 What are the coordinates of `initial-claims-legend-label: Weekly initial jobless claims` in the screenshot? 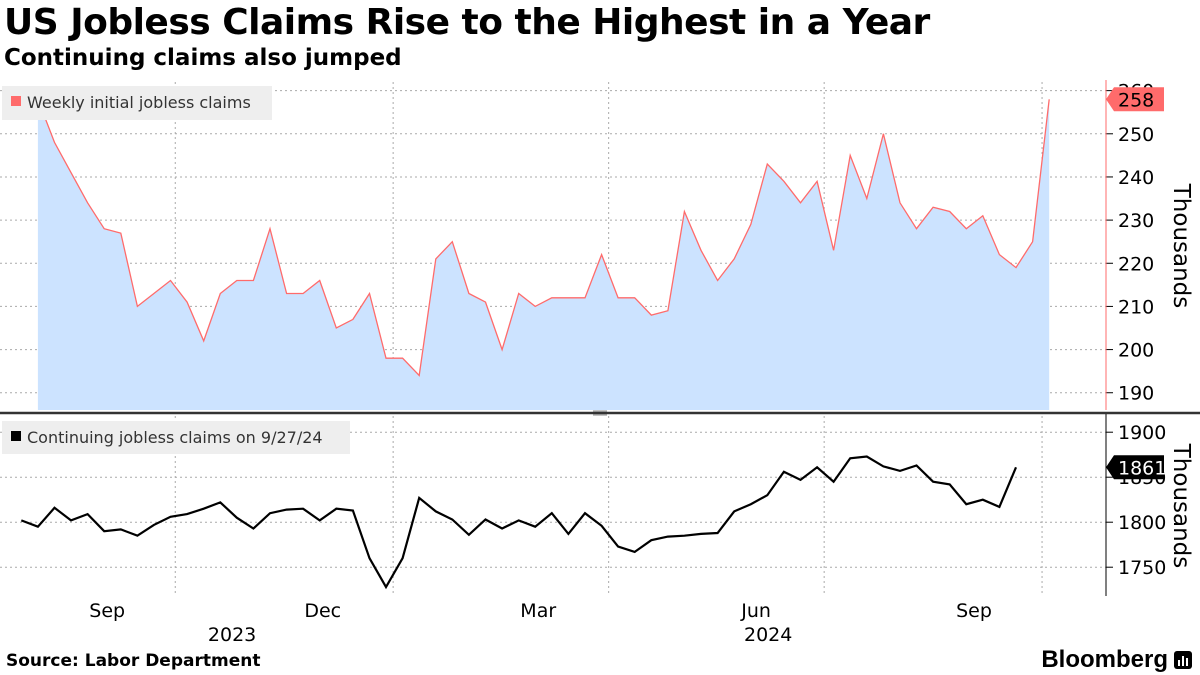 It's located at (139, 102).